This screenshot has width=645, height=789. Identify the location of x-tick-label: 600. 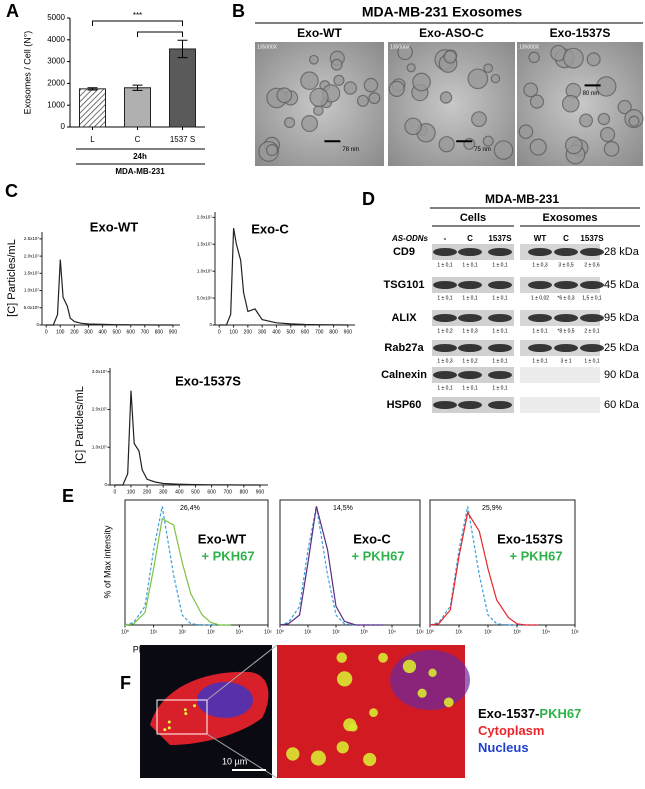
(305, 332).